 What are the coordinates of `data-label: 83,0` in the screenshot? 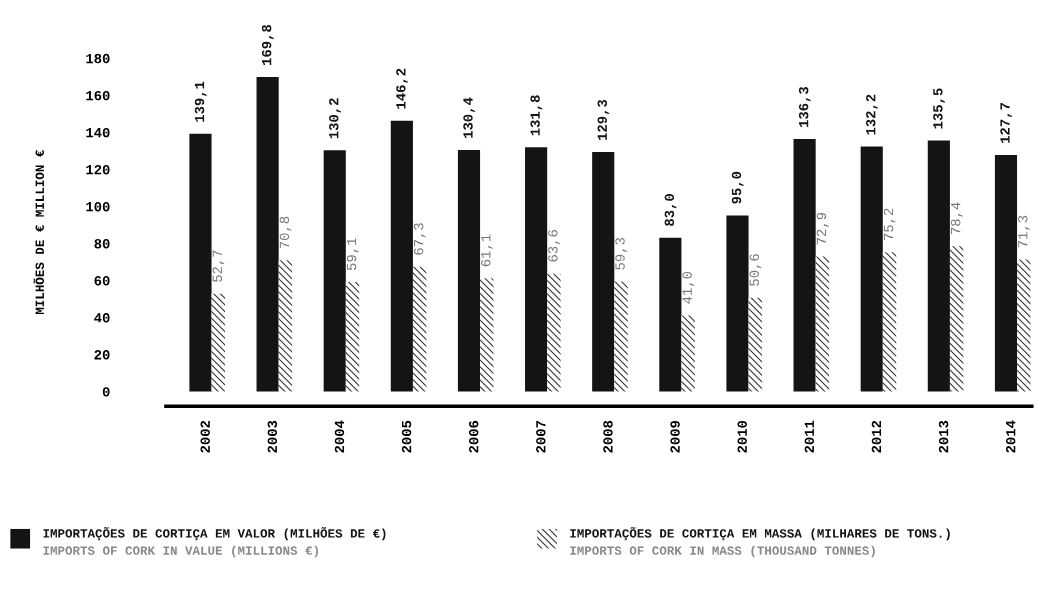 It's located at (670, 210).